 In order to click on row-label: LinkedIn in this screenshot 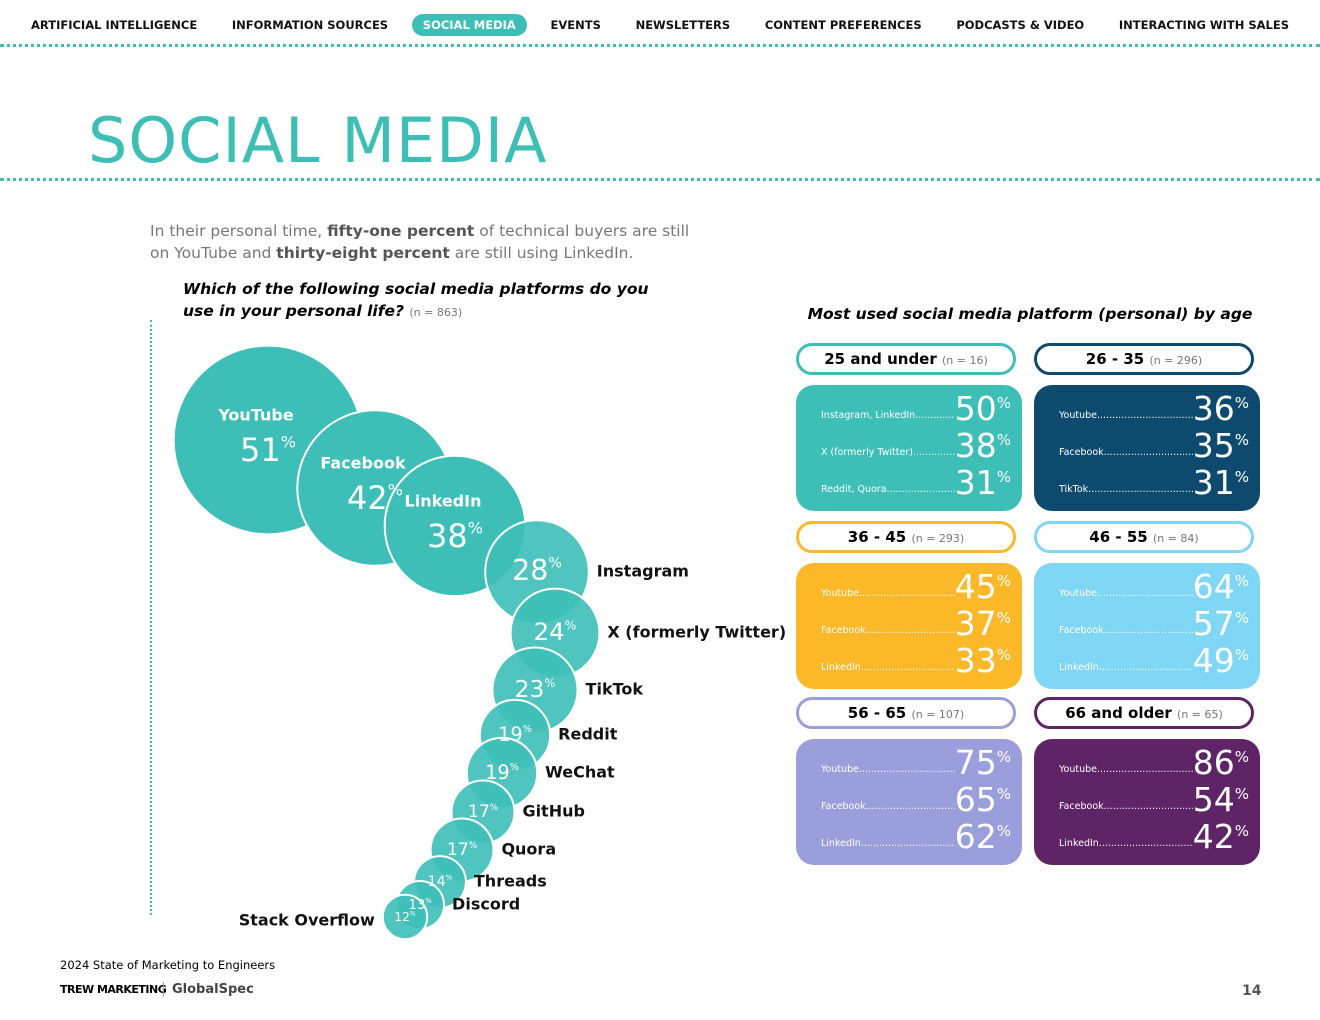, I will do `click(888, 670)`.